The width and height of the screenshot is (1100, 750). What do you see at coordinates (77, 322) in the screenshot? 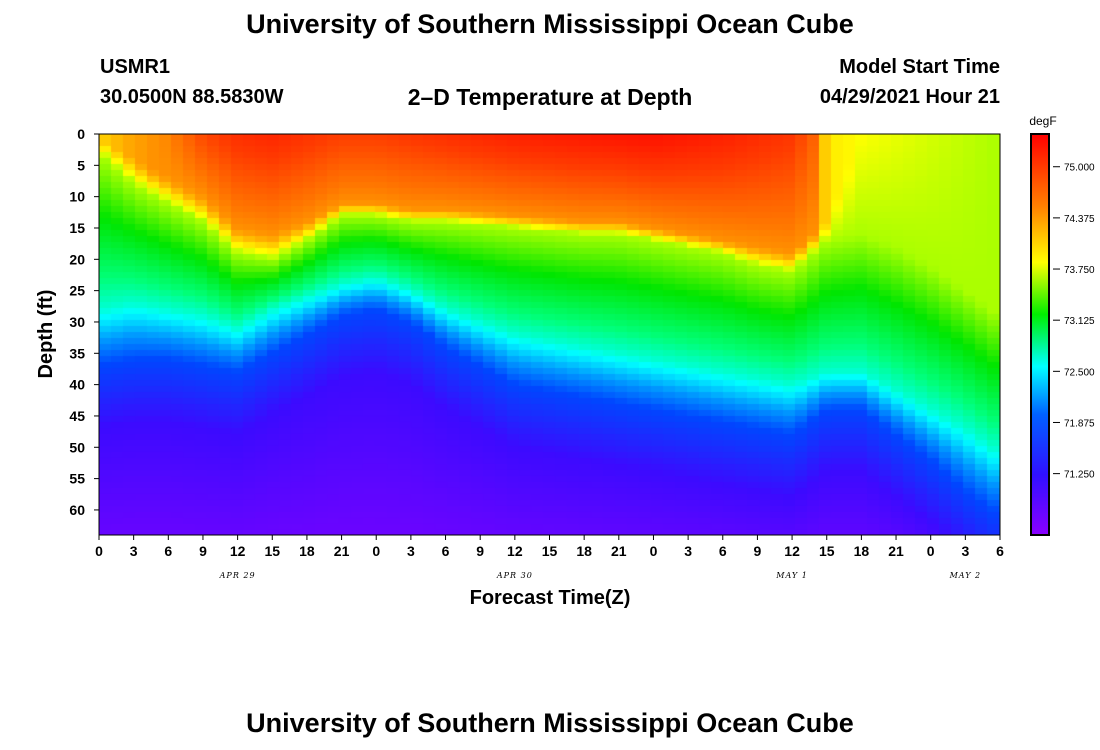
I see `y-tick-label: 30` at bounding box center [77, 322].